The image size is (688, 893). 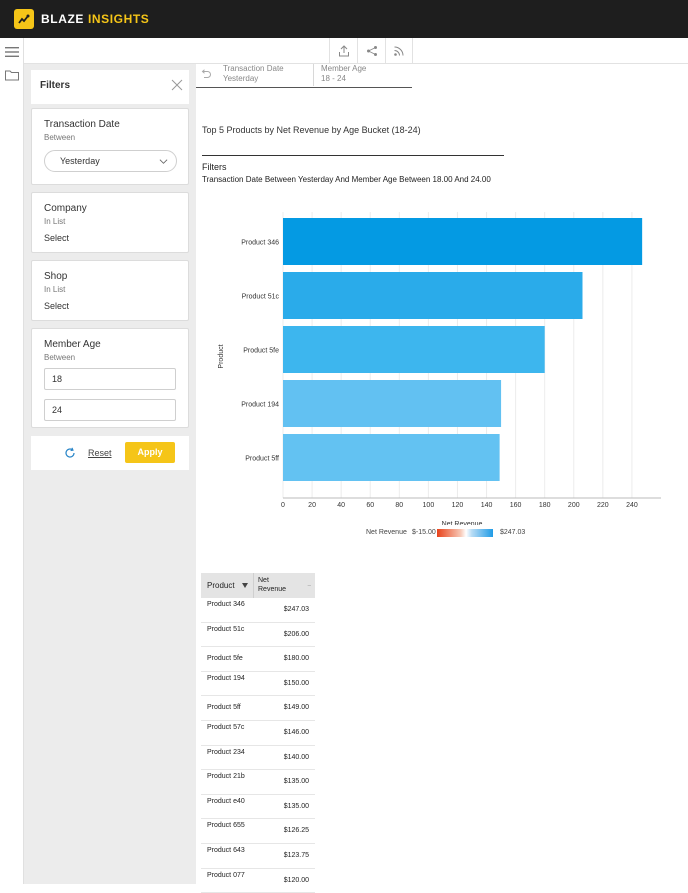 I want to click on breadcrumb-key: Transaction Date, so click(x=253, y=68).